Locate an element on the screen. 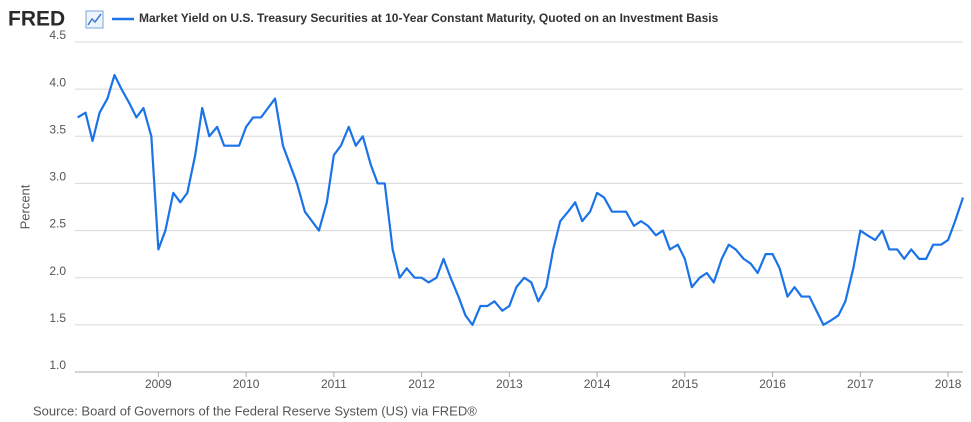  y-tick-label: 1.5 is located at coordinates (57, 318).